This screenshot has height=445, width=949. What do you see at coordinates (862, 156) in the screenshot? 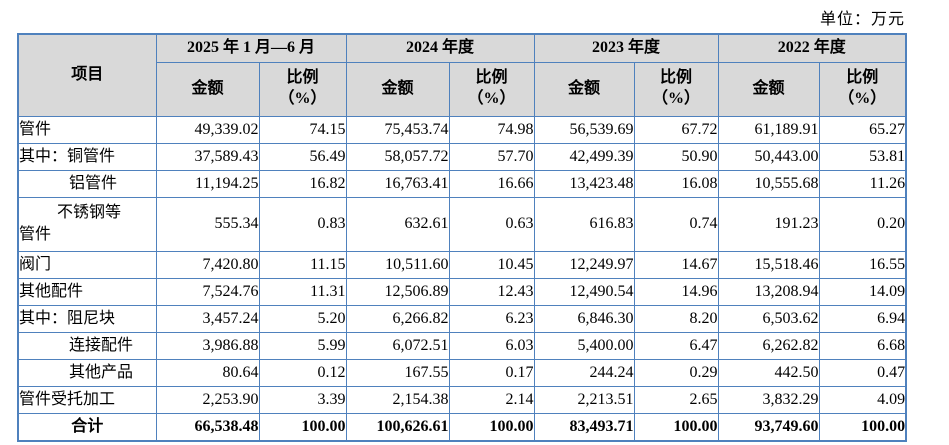
I see `ratio-cell: 53.81` at bounding box center [862, 156].